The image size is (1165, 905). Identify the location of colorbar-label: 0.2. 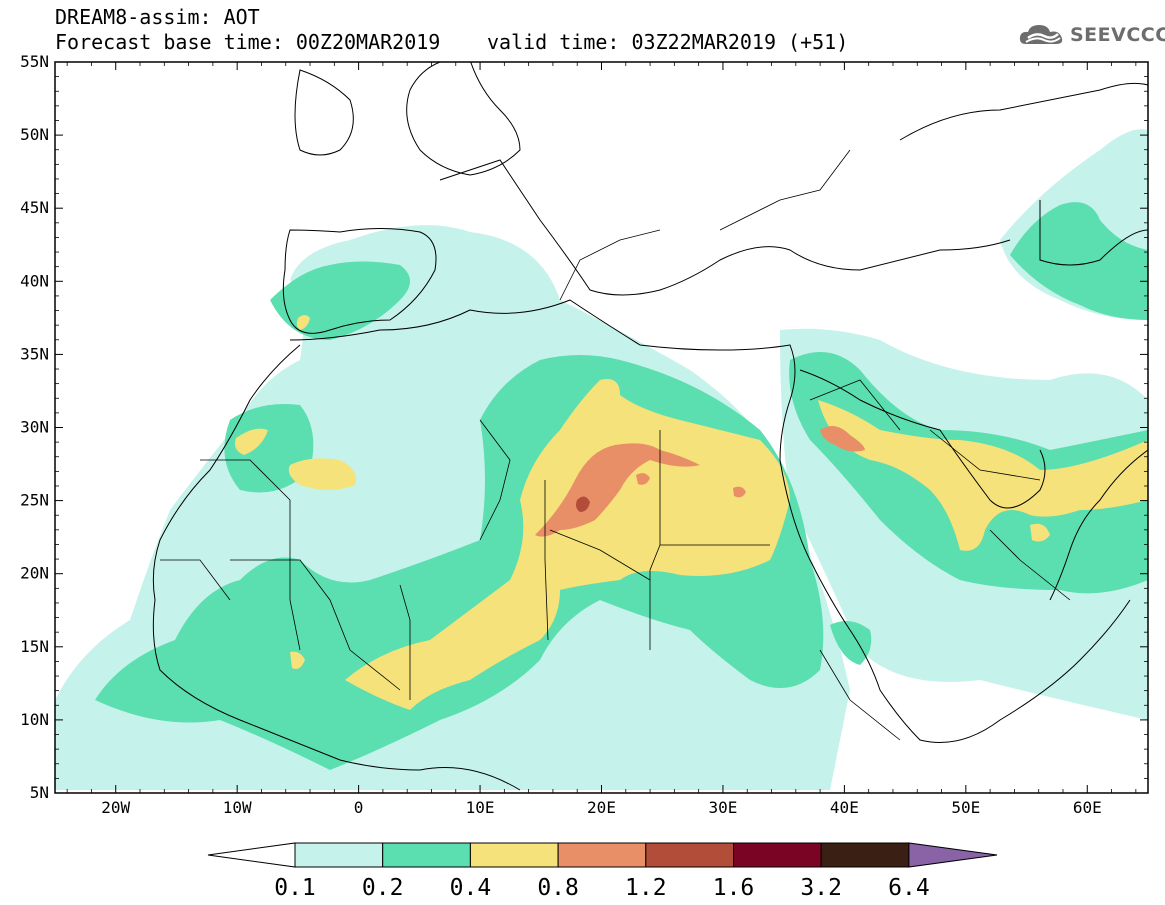
(383, 888).